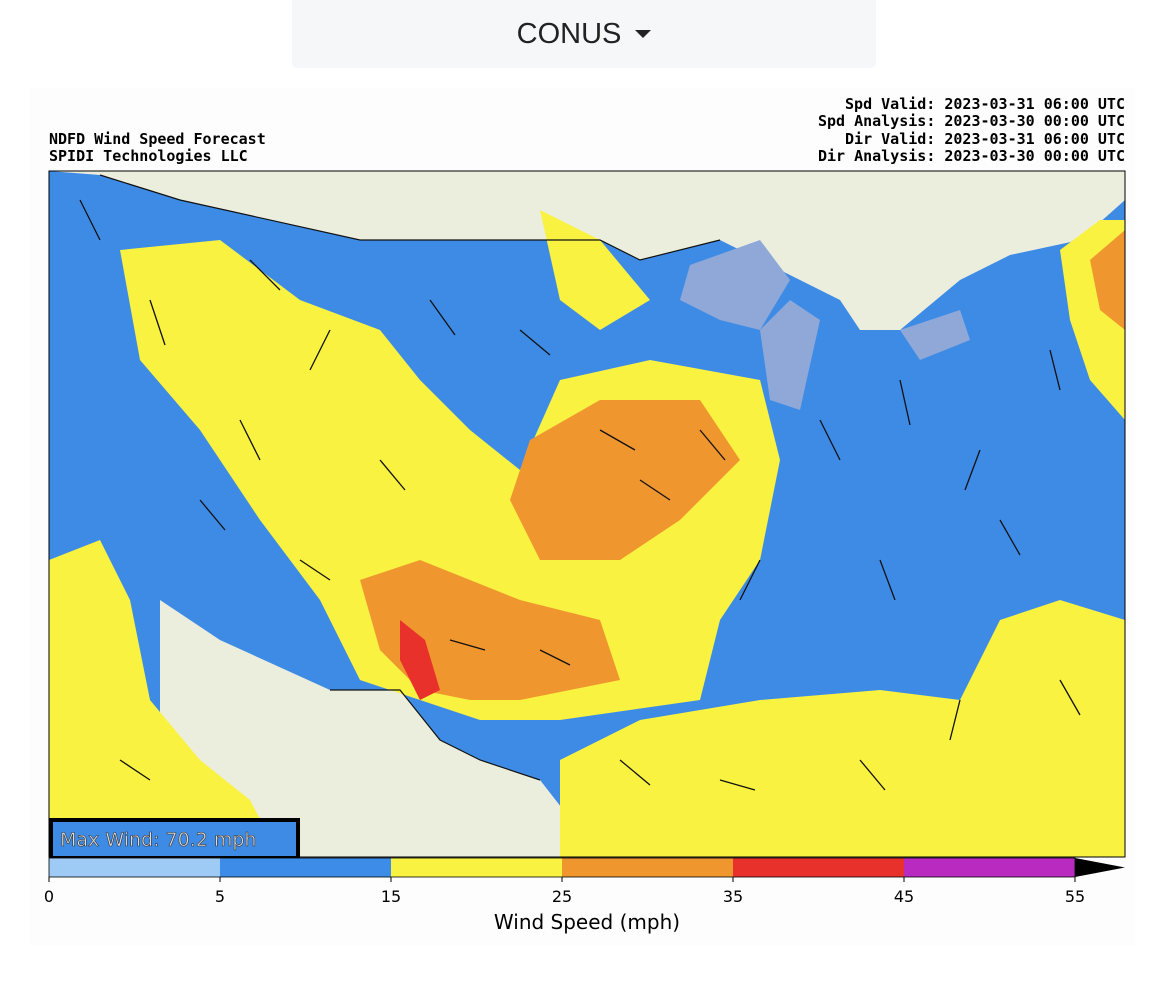 The height and width of the screenshot is (1001, 1168). I want to click on colorbar-tick-label: 35, so click(733, 896).